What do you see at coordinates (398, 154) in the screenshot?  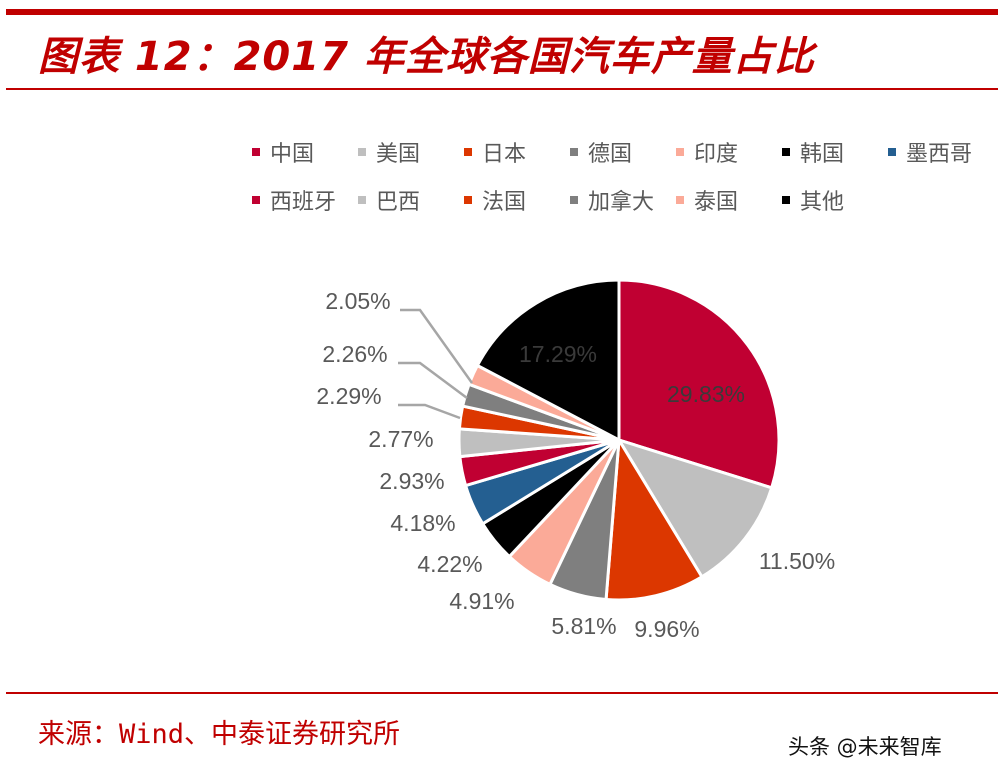 I see `legend-label: 美国` at bounding box center [398, 154].